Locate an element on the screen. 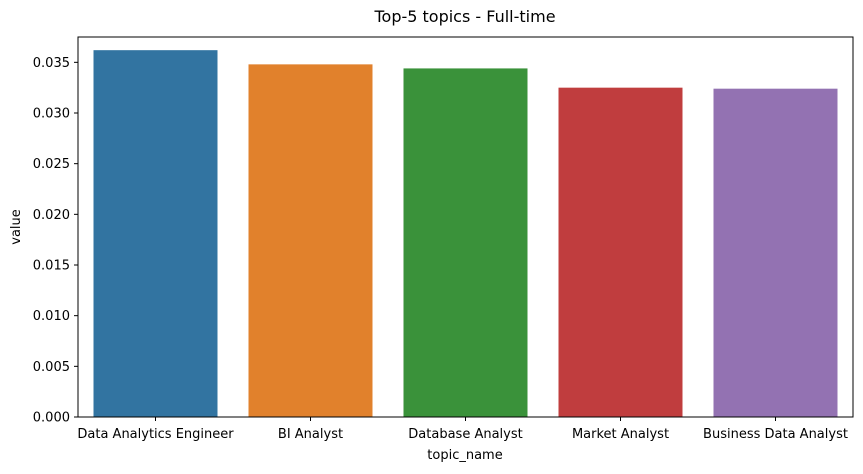  y-tick-label: 0.010 is located at coordinates (51, 316).